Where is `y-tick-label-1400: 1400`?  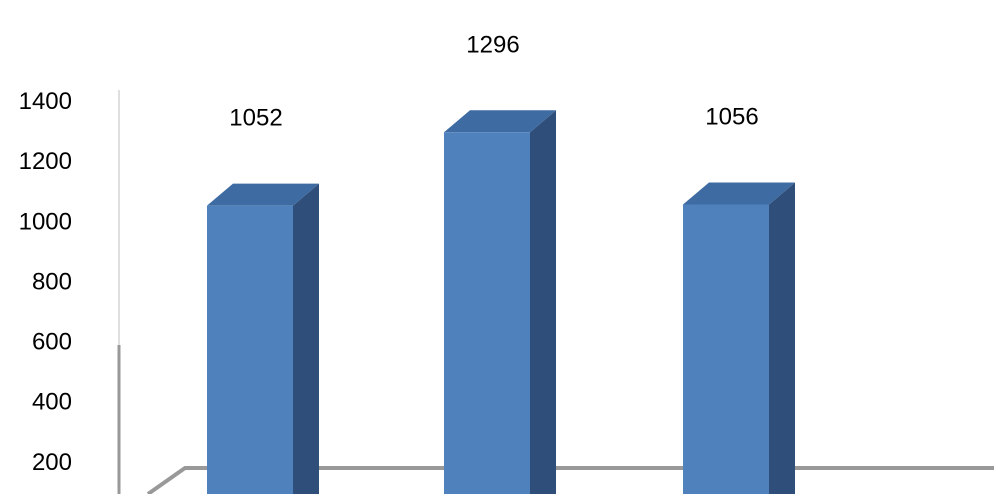 y-tick-label-1400: 1400 is located at coordinates (45, 101).